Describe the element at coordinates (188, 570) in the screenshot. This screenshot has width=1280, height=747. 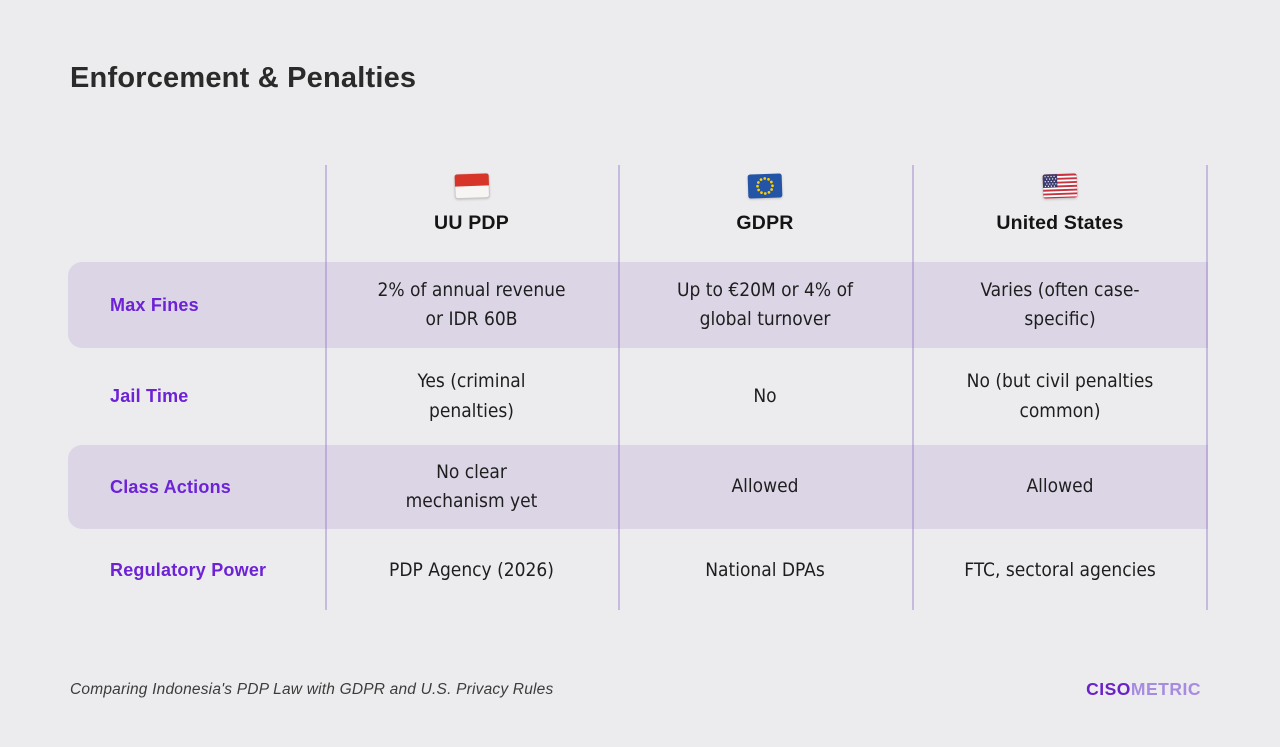
I see `row-label: Regulatory Power` at that location.